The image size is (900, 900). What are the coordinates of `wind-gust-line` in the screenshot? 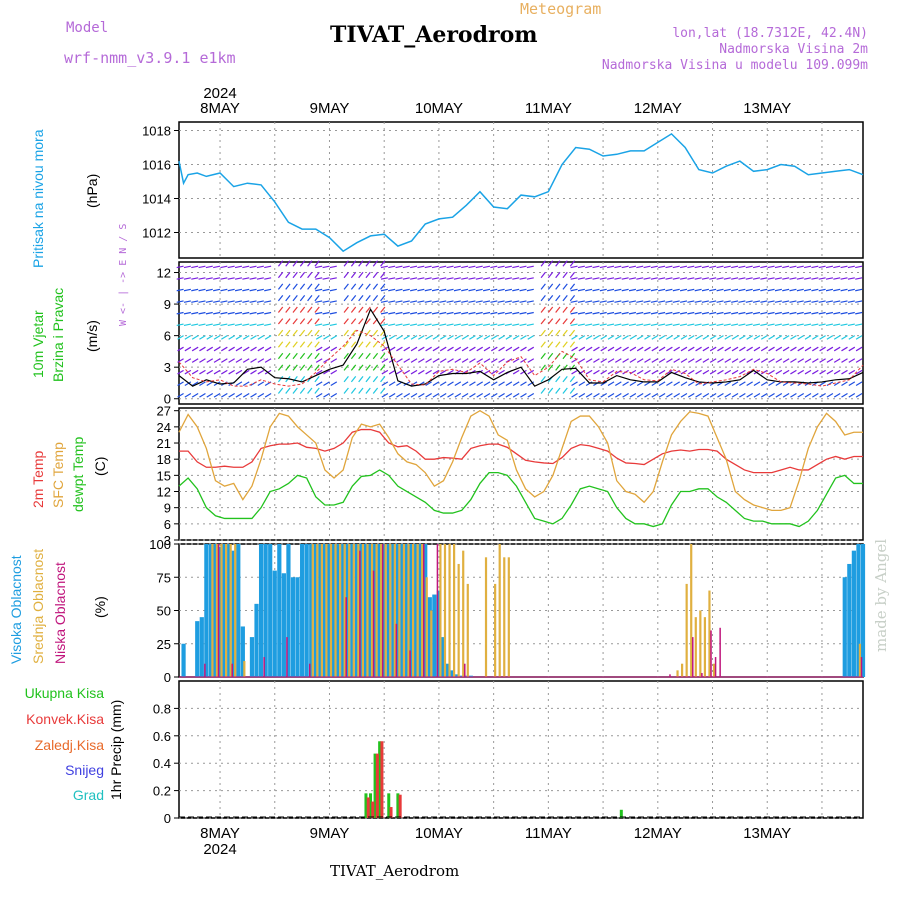 It's located at (521, 358).